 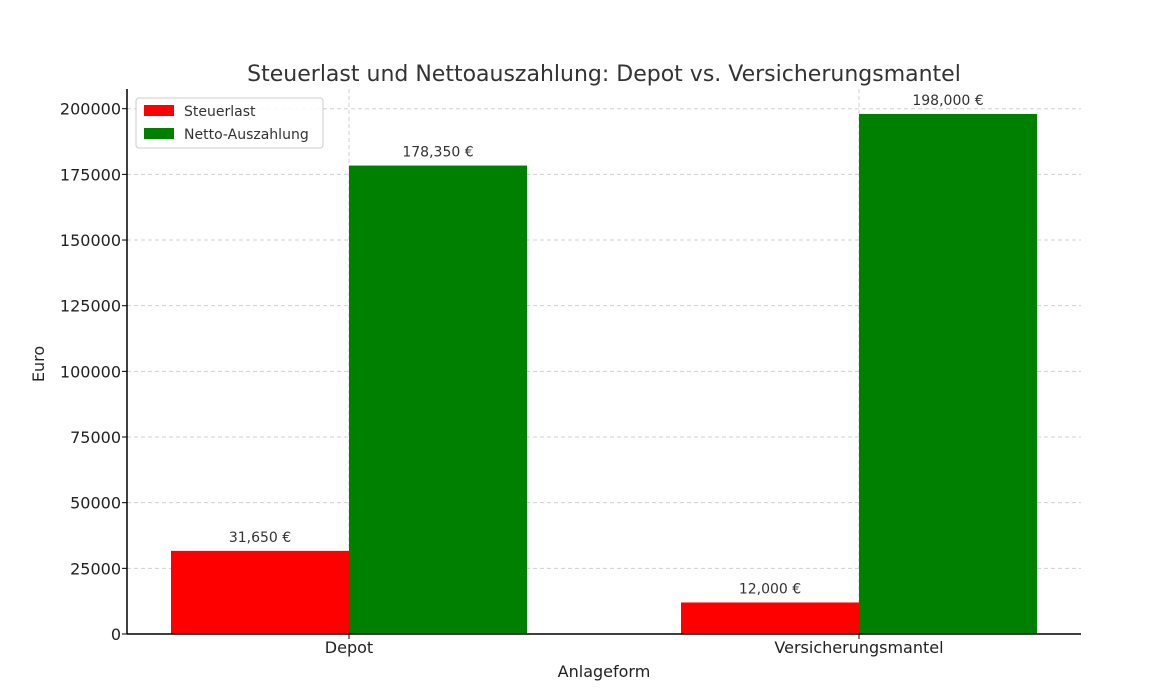 What do you see at coordinates (90, 371) in the screenshot?
I see `y-tick-label: 100000` at bounding box center [90, 371].